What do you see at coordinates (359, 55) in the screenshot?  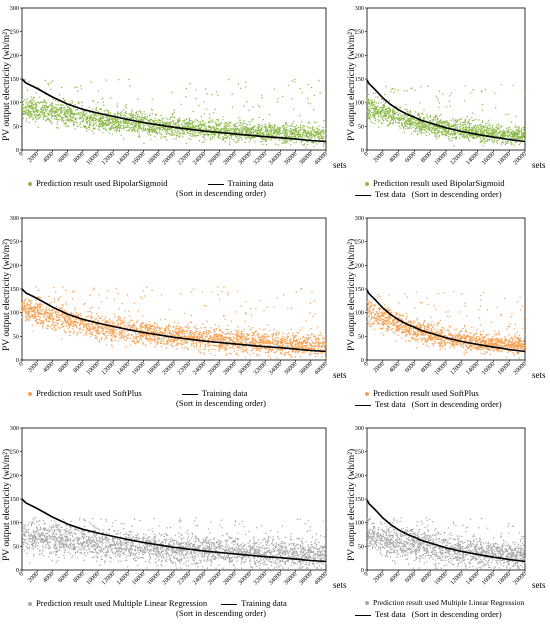 I see `y-tick-label: 200` at bounding box center [359, 55].